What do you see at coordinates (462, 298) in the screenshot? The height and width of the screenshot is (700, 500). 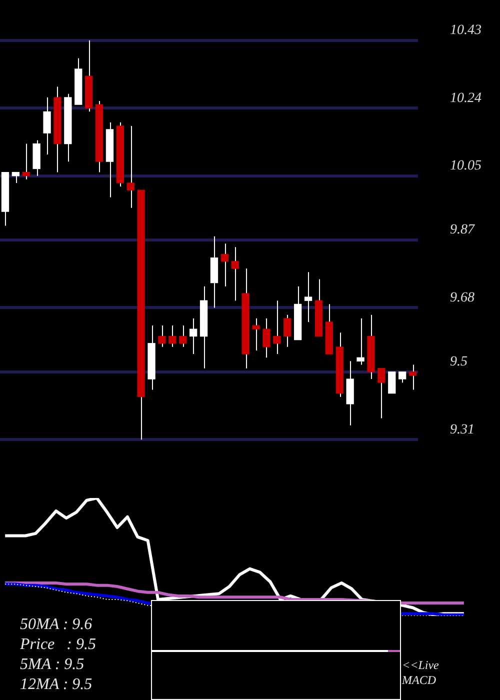 I see `y-tick-label: 9.68` at bounding box center [462, 298].